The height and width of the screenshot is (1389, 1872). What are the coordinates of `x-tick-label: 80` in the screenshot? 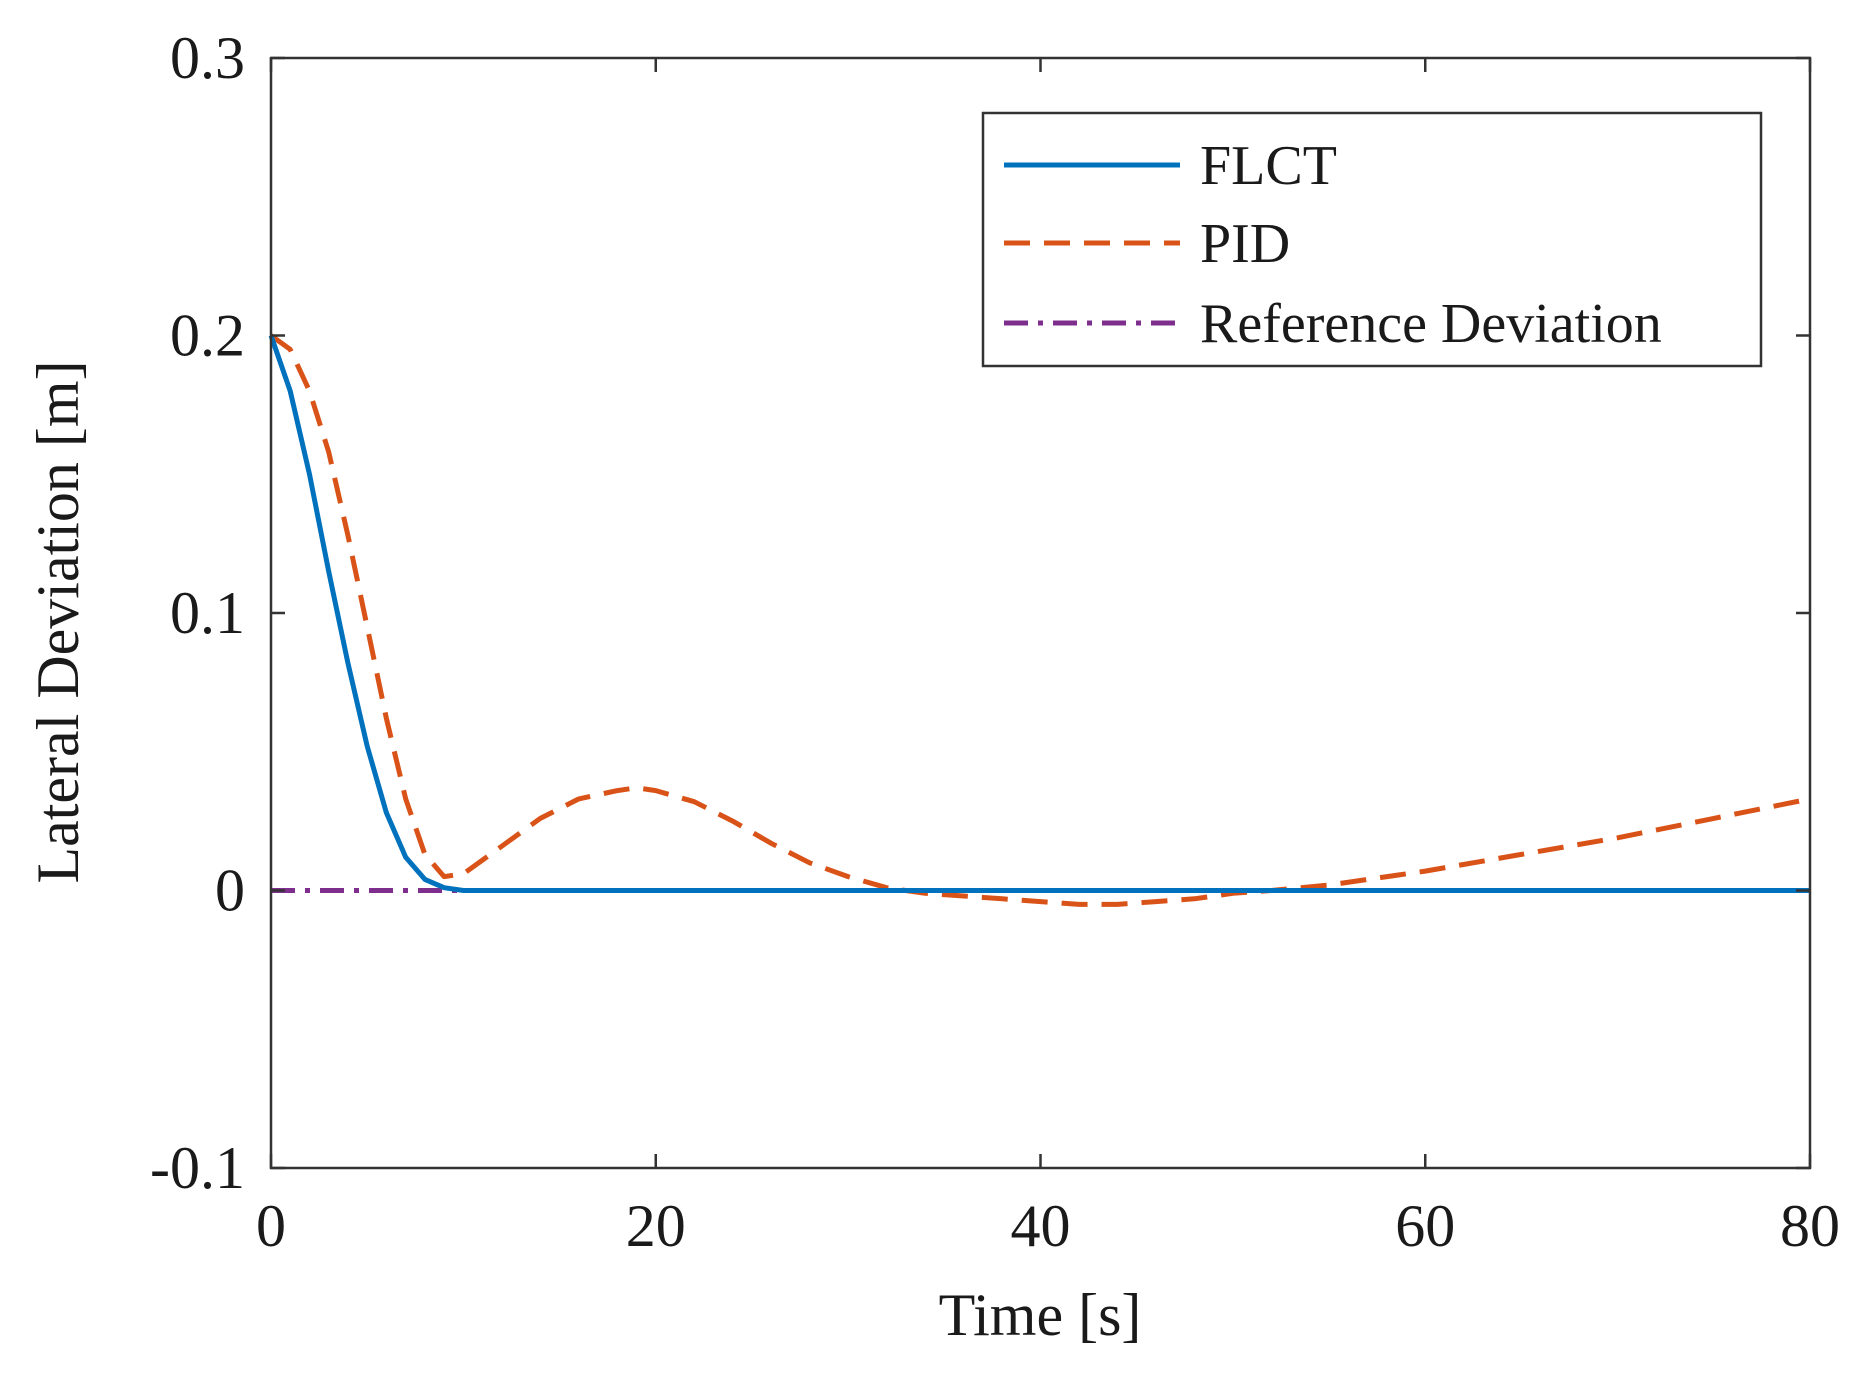 It's located at (1810, 1226).